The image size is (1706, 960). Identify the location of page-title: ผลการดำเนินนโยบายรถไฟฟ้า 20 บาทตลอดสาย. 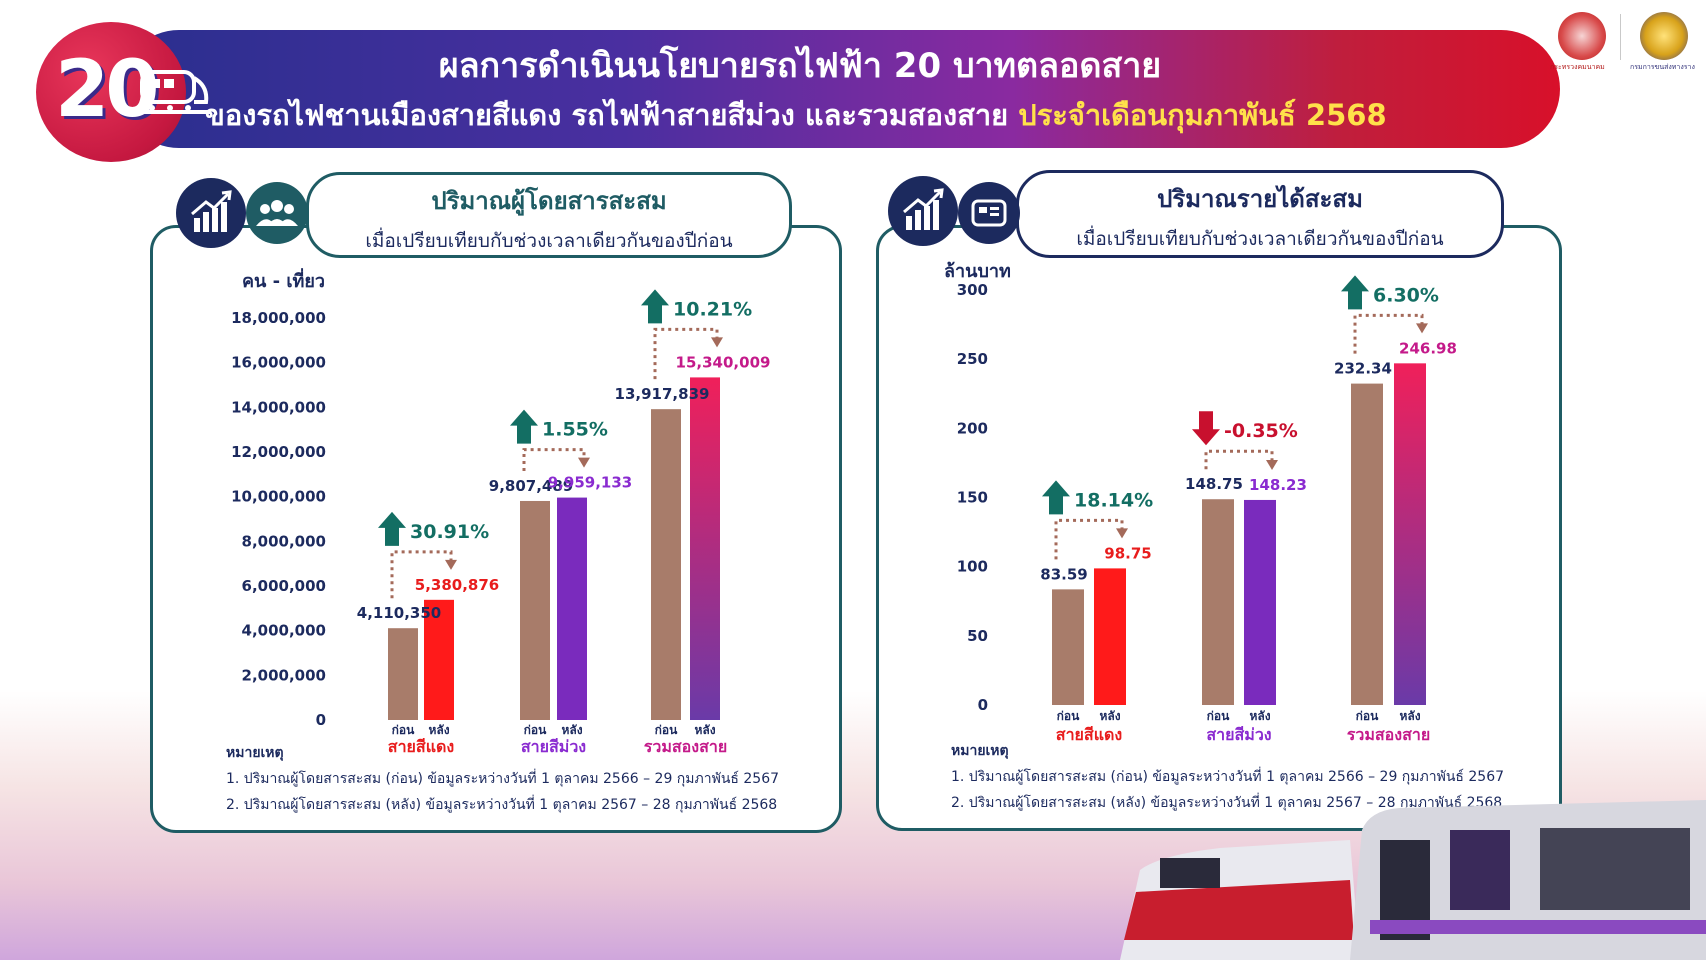
(800, 66).